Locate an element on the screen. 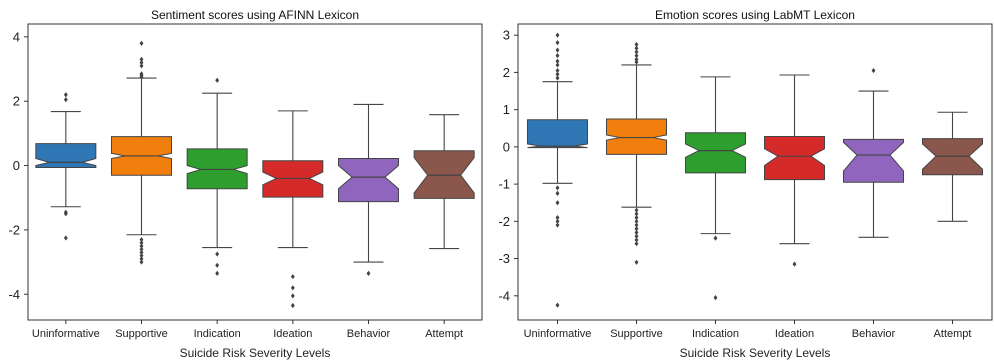  y-tick-label: 4 is located at coordinates (16, 36).